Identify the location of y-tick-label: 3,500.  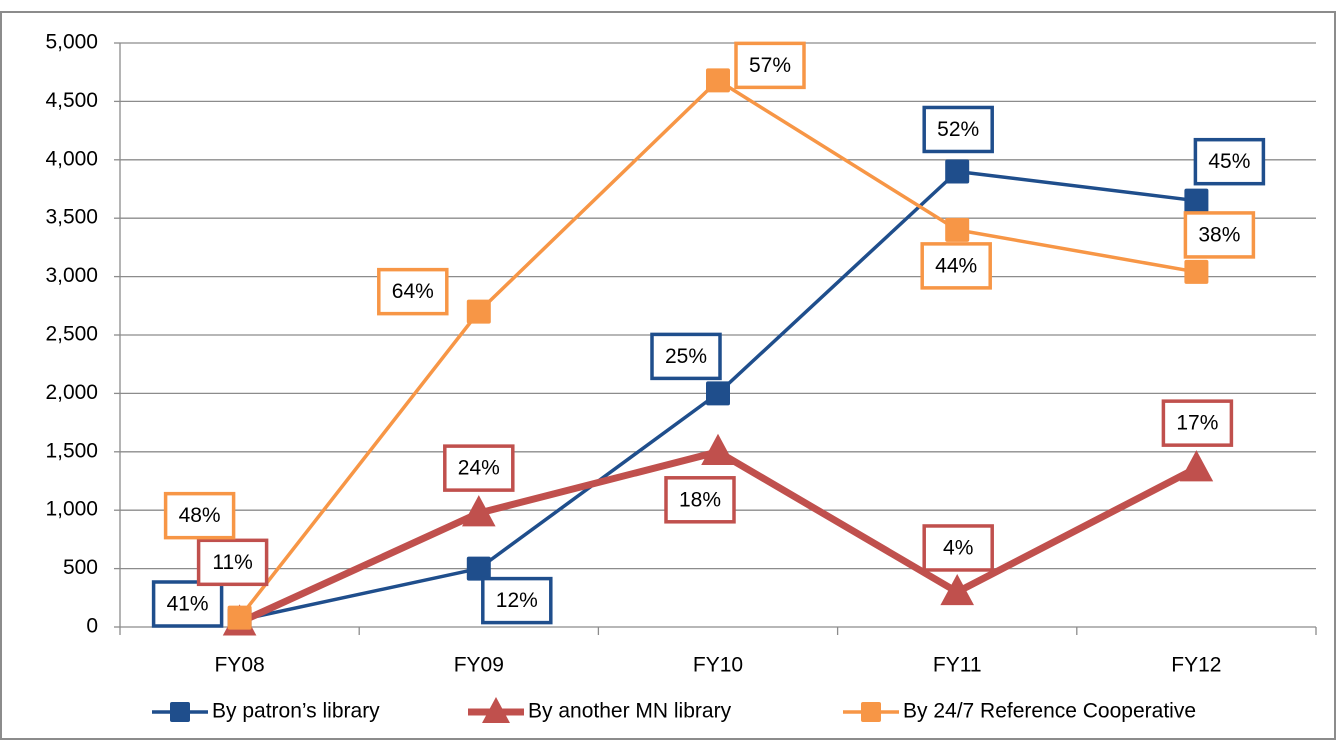
(71, 217).